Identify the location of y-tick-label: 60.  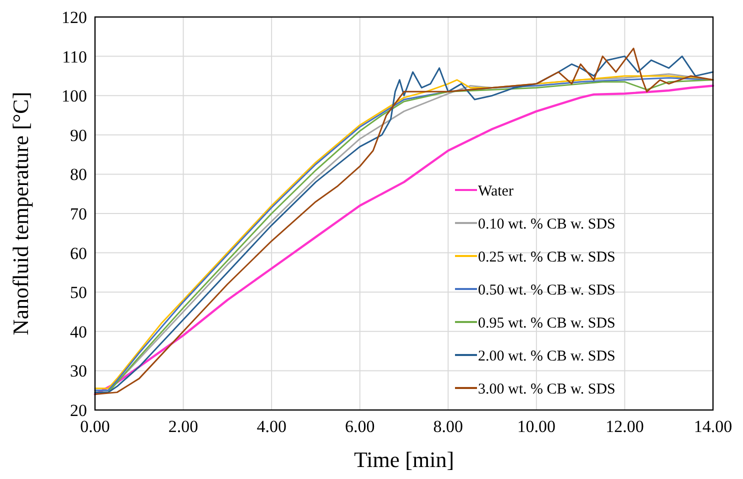
(78, 253).